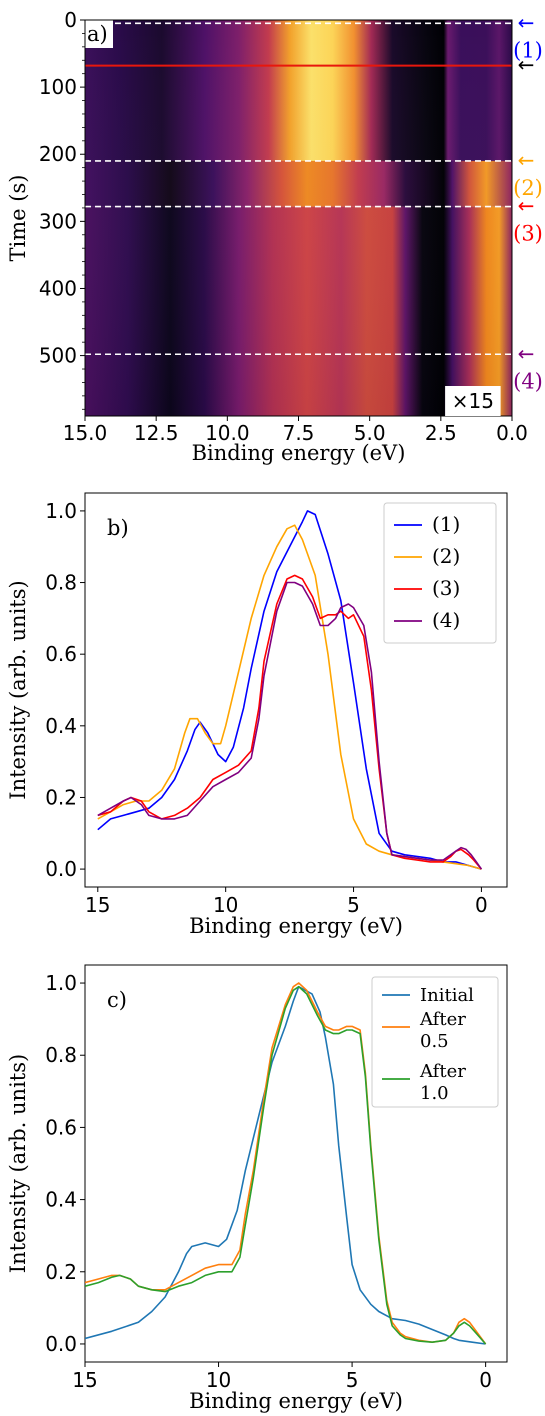  What do you see at coordinates (446, 556) in the screenshot?
I see `legend-label: (2)` at bounding box center [446, 556].